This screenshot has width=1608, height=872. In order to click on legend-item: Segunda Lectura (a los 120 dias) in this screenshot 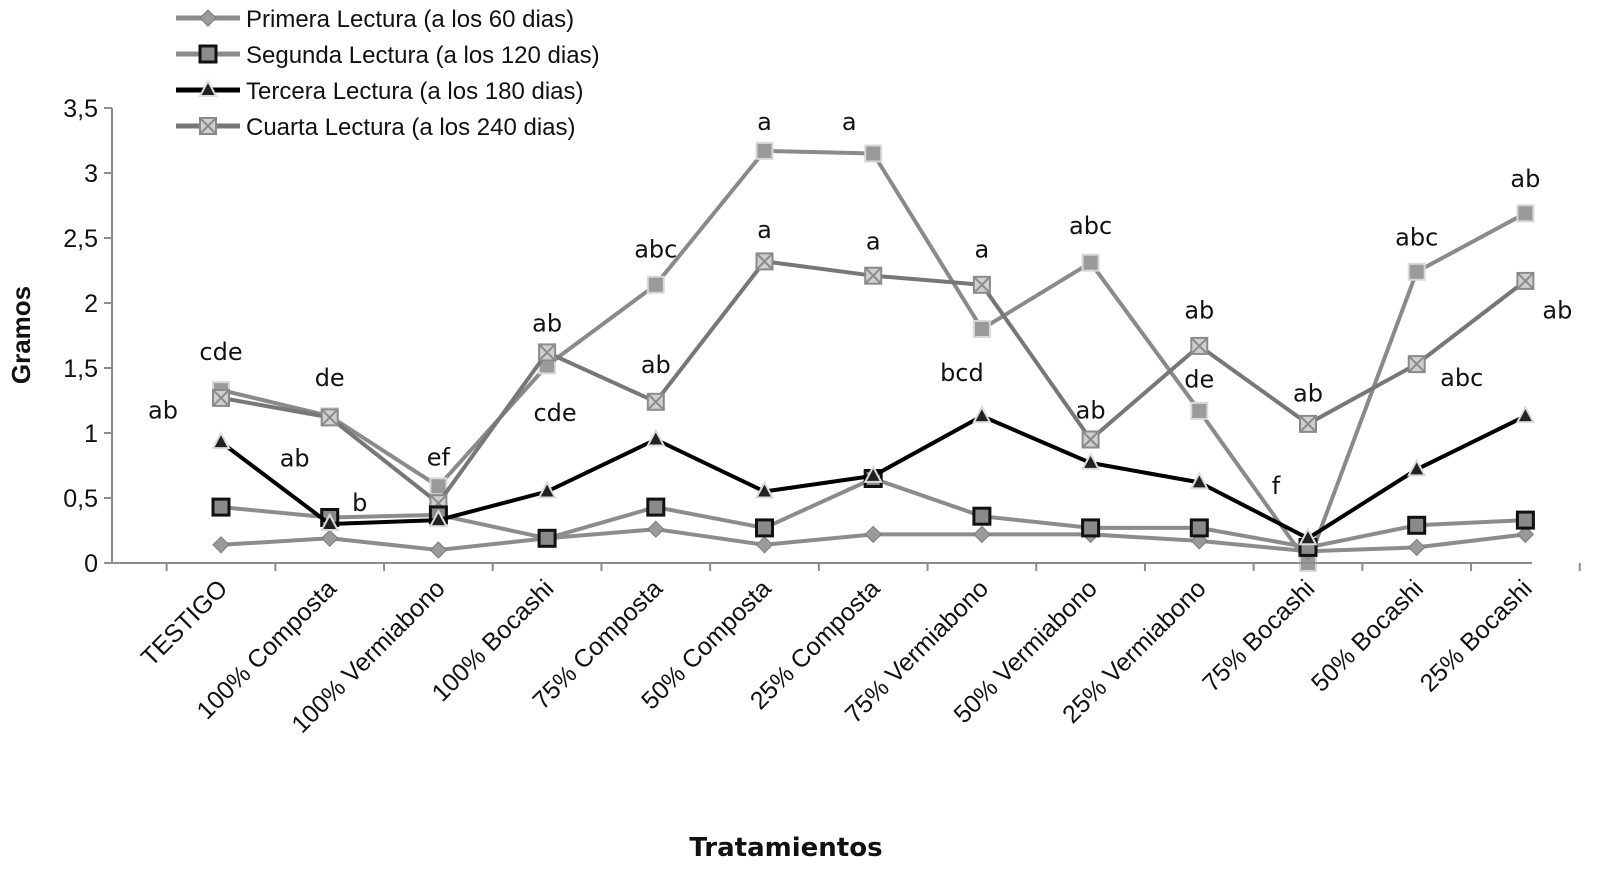, I will do `click(388, 55)`.